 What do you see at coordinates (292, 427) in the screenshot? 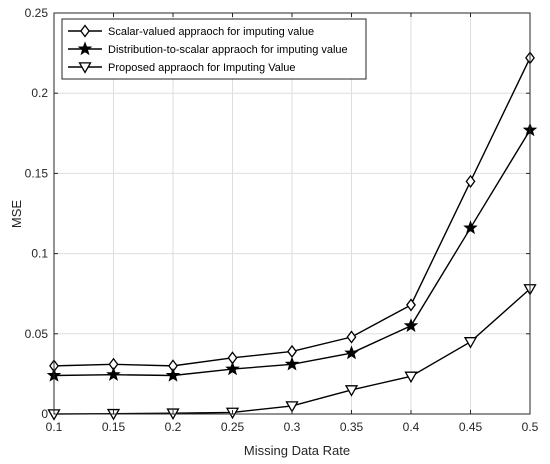
I see `x-tick-label: 0.3` at bounding box center [292, 427].